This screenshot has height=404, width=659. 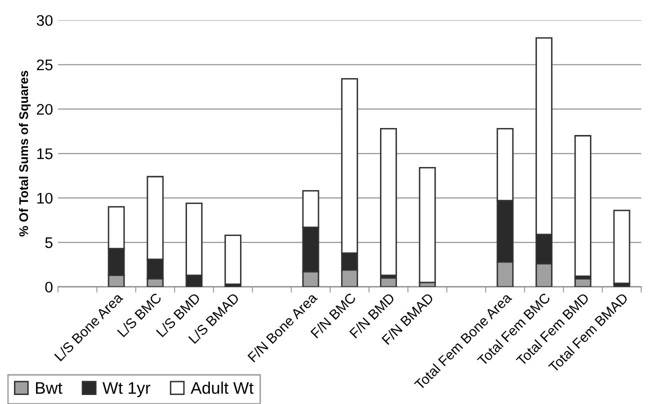 I want to click on y-tick-label: 0, so click(x=49, y=287).